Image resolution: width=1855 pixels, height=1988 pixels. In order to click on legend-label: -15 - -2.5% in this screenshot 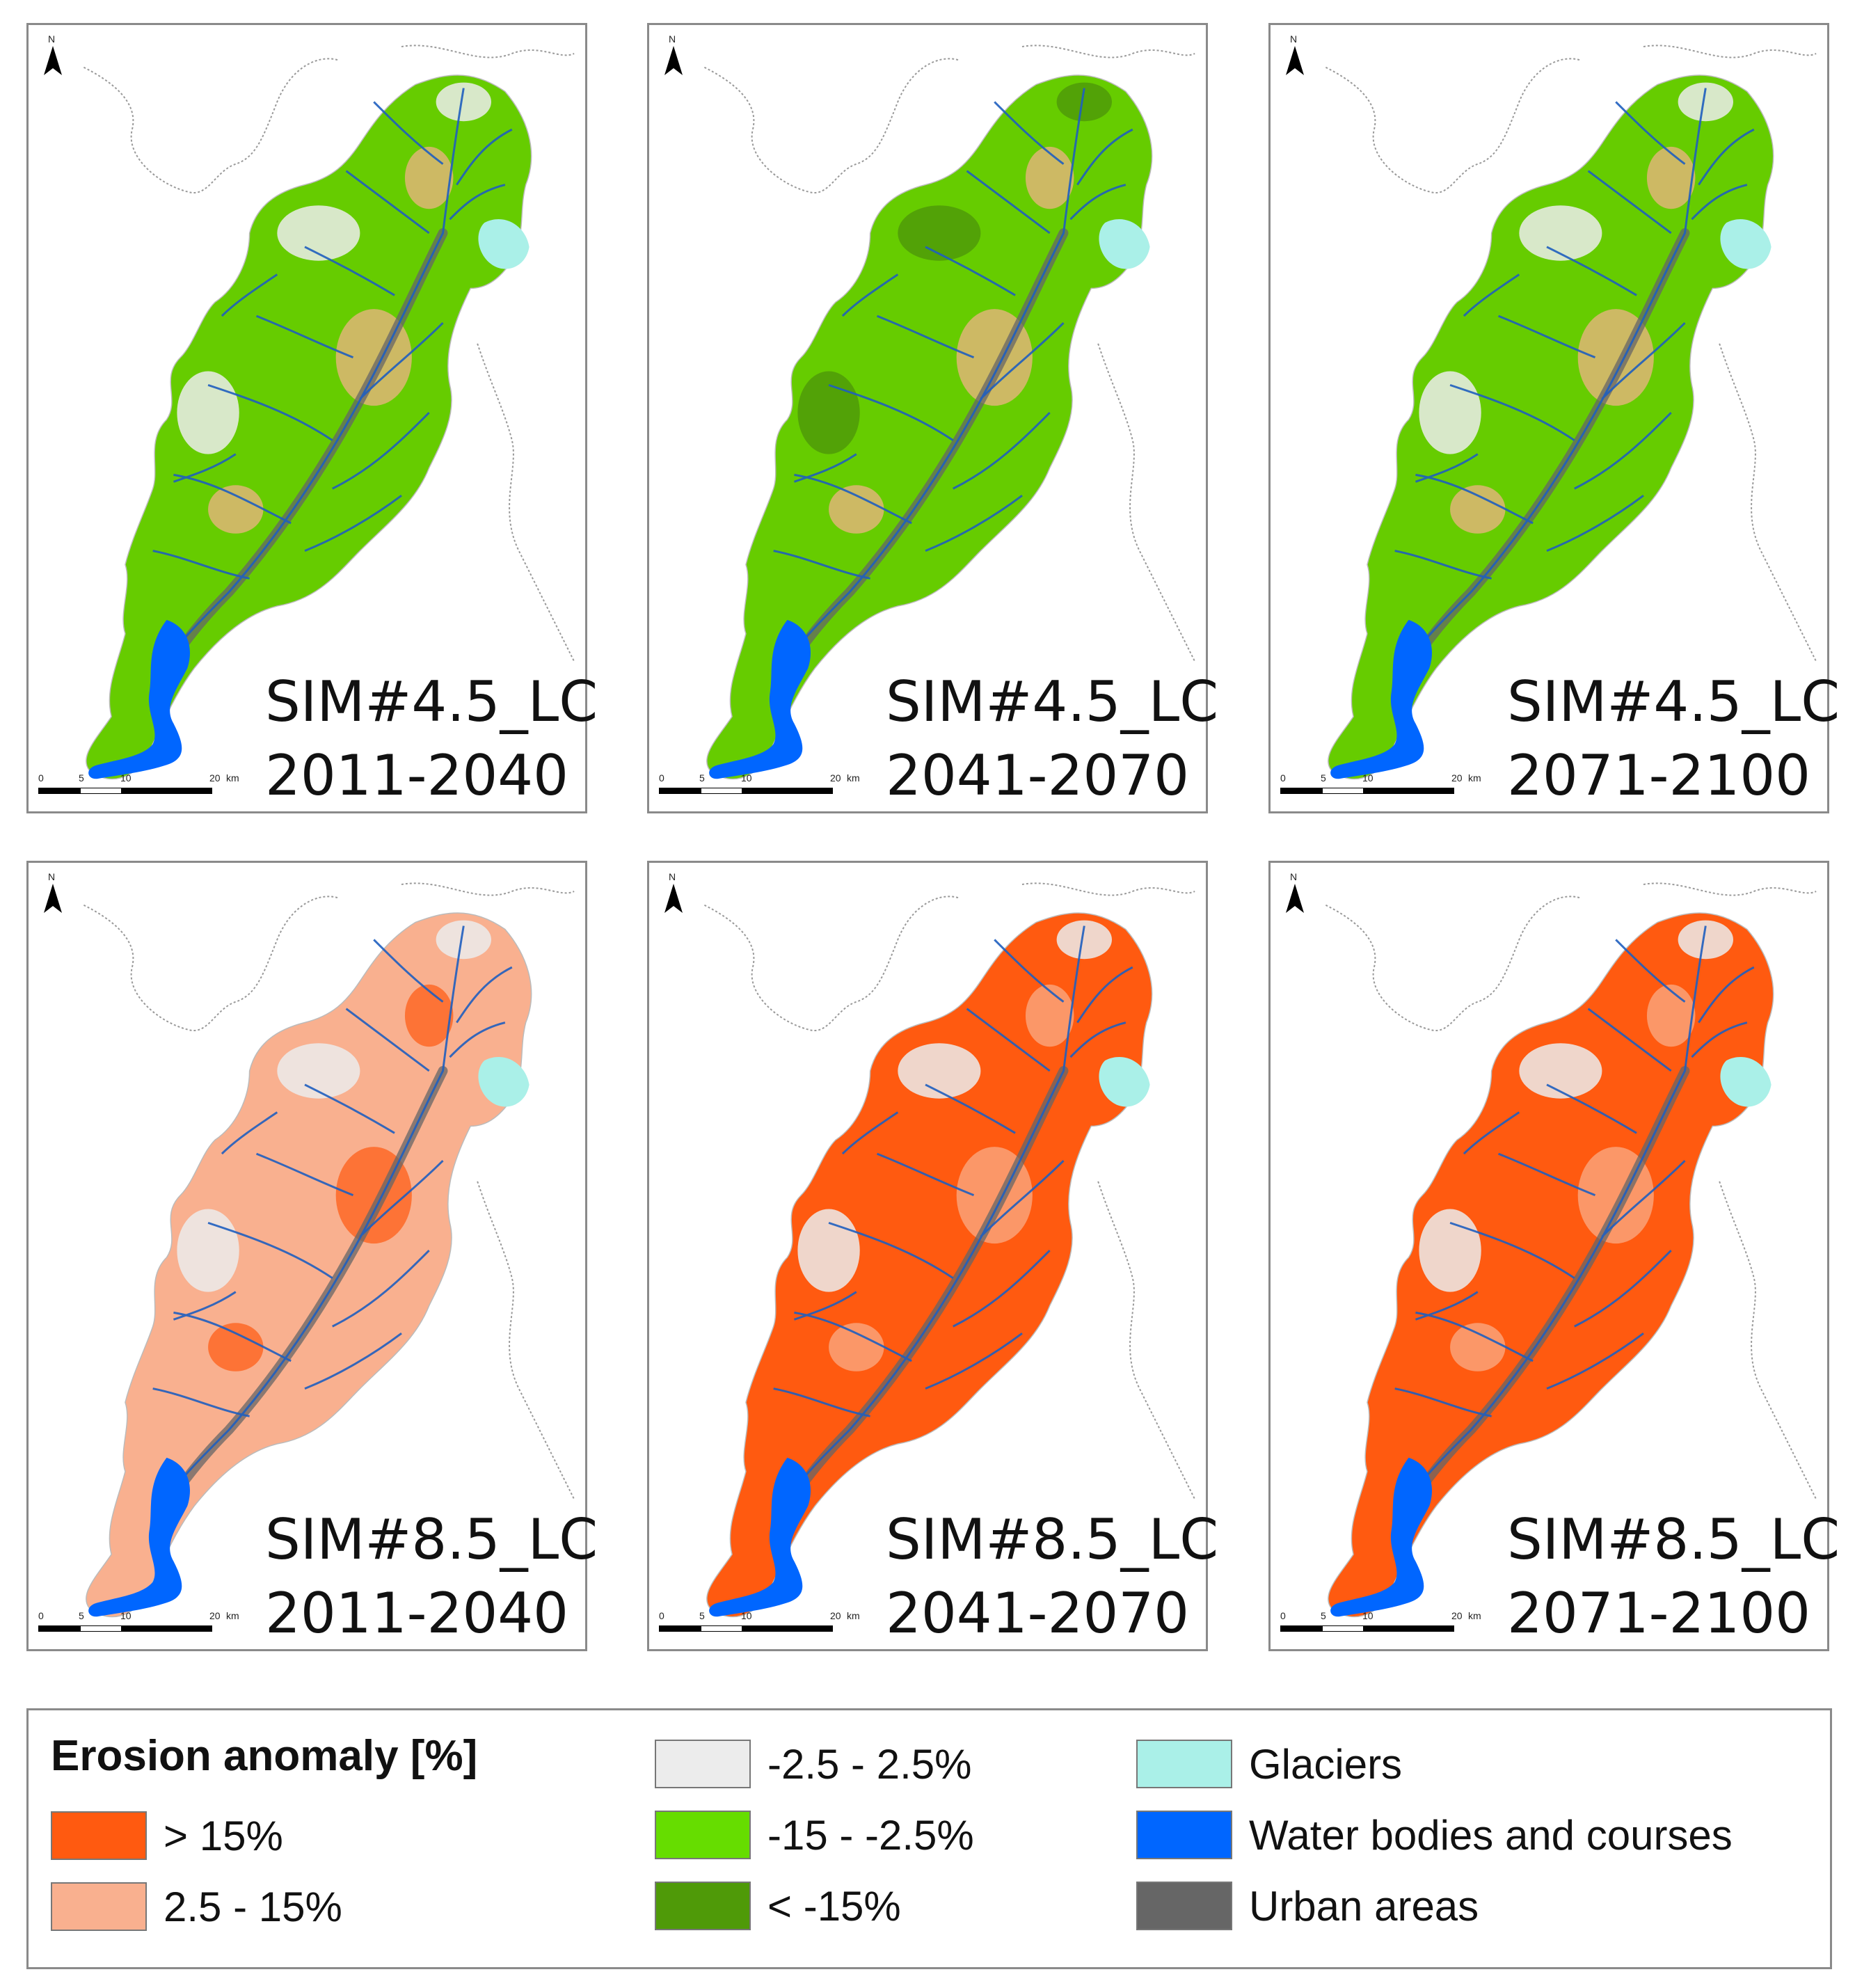, I will do `click(871, 1835)`.